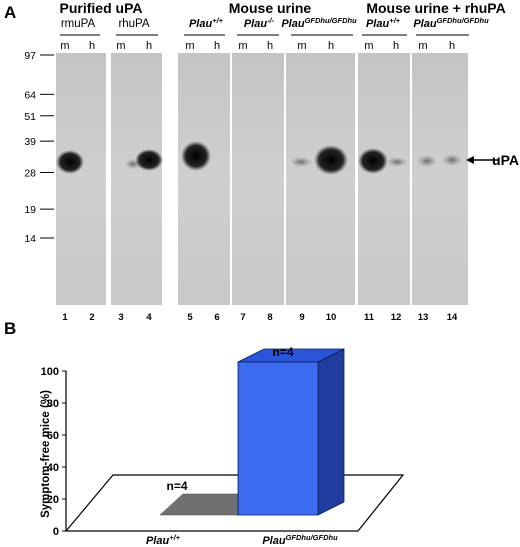 The image size is (520, 547). Describe the element at coordinates (163, 540) in the screenshot. I see `category-label-wt: Plau+/+` at that location.